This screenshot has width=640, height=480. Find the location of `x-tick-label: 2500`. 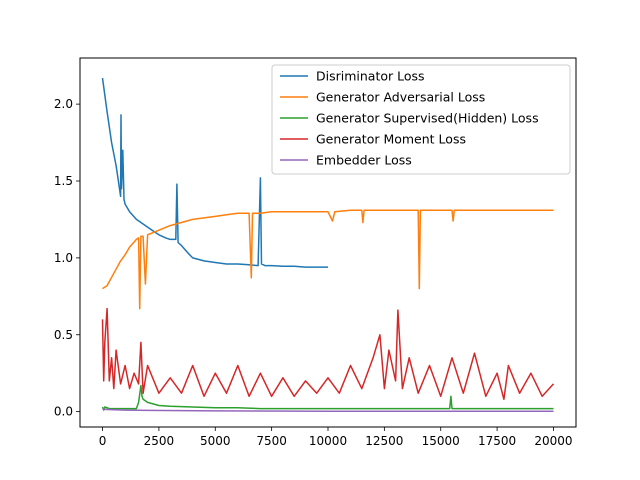

x-tick-label: 2500 is located at coordinates (159, 441).